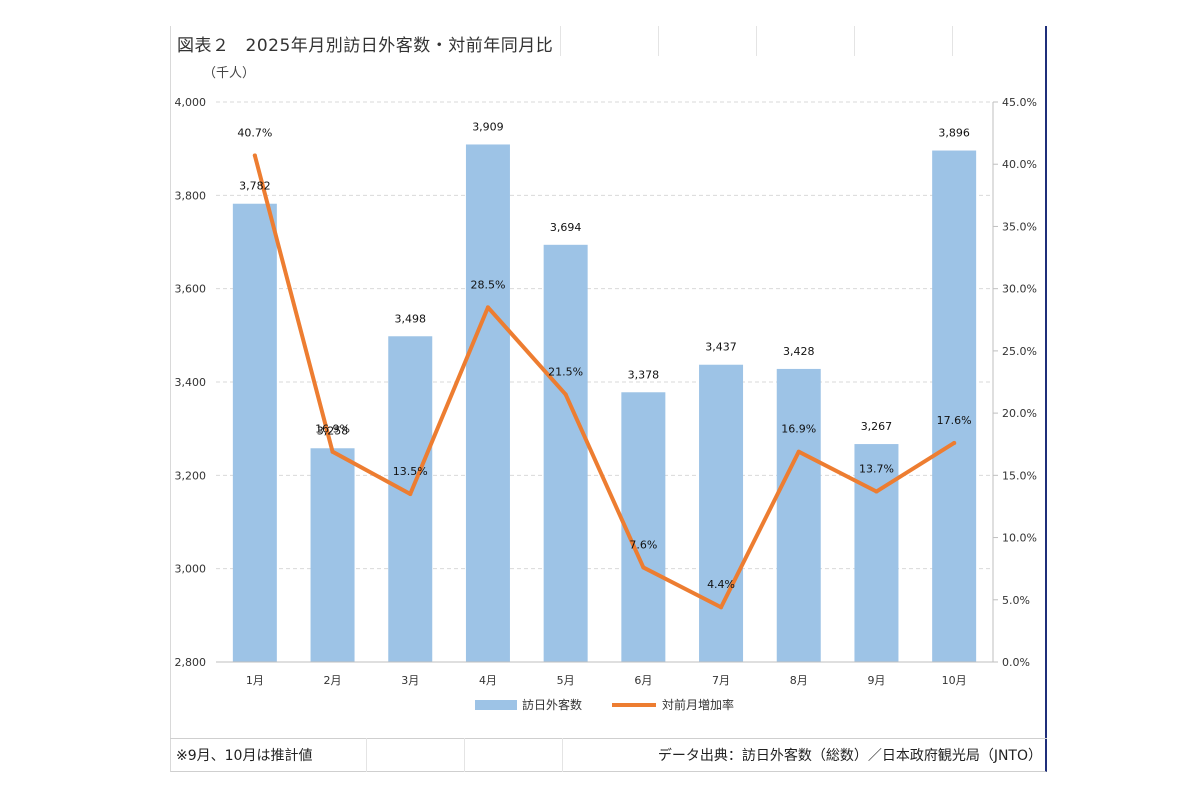  What do you see at coordinates (799, 351) in the screenshot?
I see `bar-value-label: 3,428` at bounding box center [799, 351].